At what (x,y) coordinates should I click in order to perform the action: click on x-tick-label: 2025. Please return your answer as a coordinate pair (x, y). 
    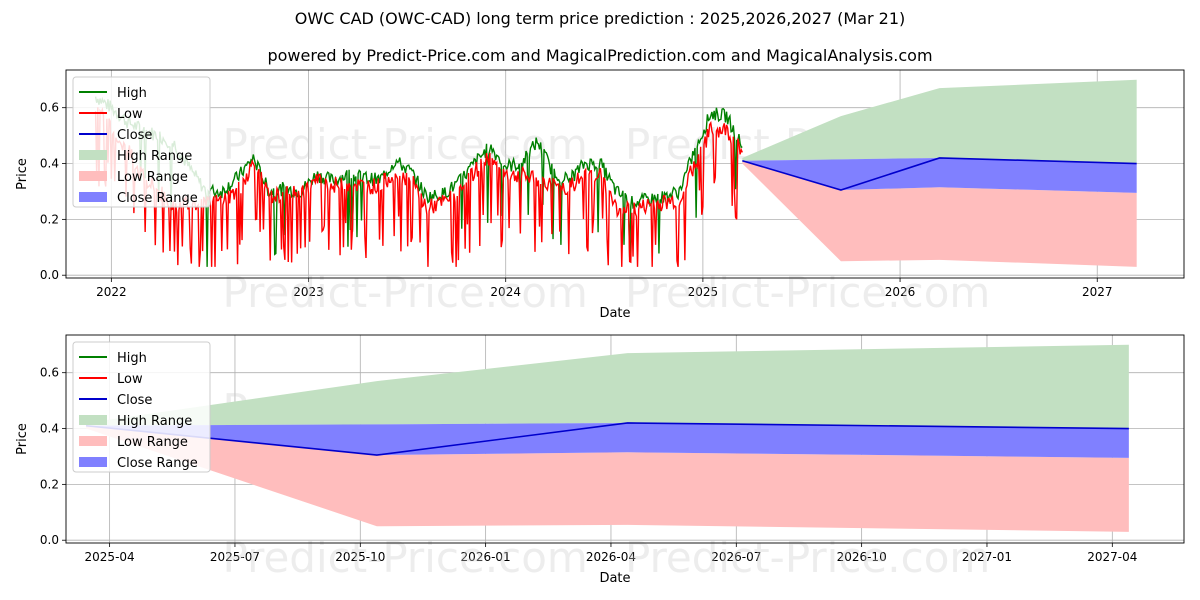
    Looking at the image, I should click on (703, 292).